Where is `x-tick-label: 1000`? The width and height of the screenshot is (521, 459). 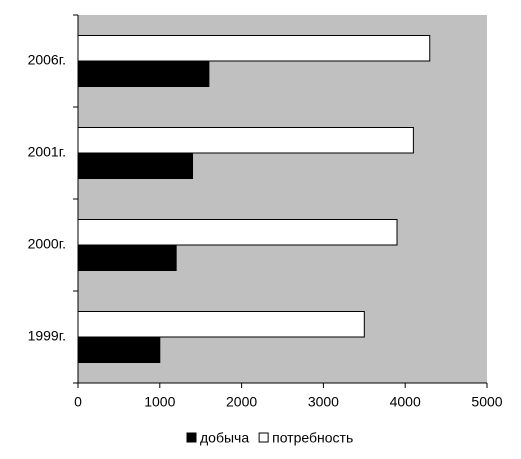
x-tick-label: 1000 is located at coordinates (159, 402).